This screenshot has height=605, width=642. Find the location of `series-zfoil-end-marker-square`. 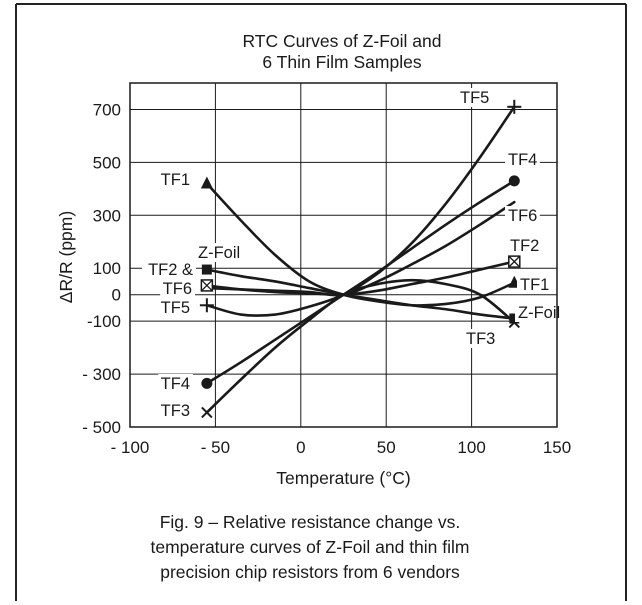

series-zfoil-end-marker-square is located at coordinates (514, 318).